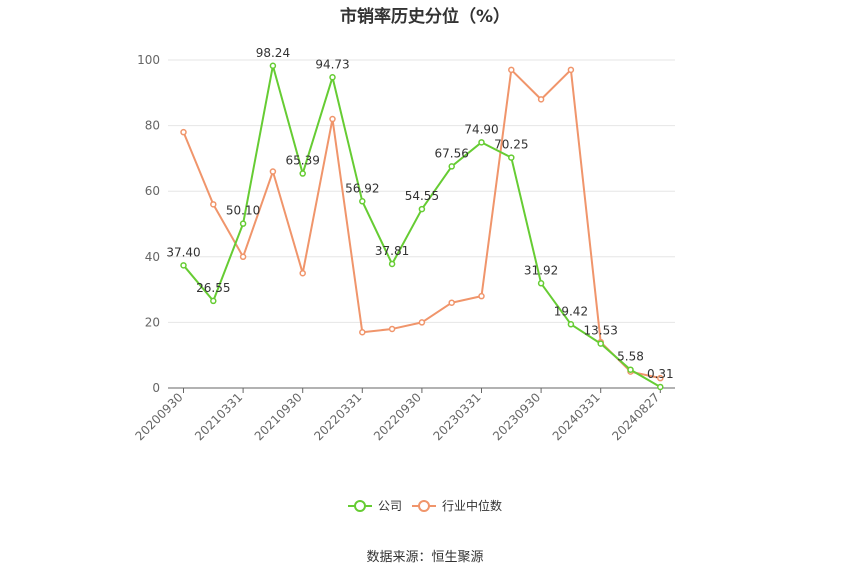  I want to click on legend-item-industry-median: 行业中位数, so click(457, 505).